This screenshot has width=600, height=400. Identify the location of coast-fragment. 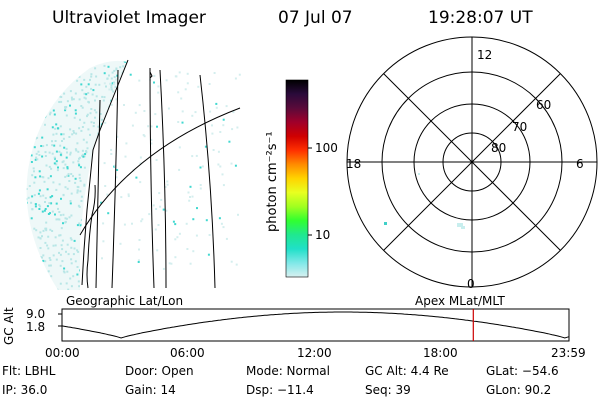
(151, 75).